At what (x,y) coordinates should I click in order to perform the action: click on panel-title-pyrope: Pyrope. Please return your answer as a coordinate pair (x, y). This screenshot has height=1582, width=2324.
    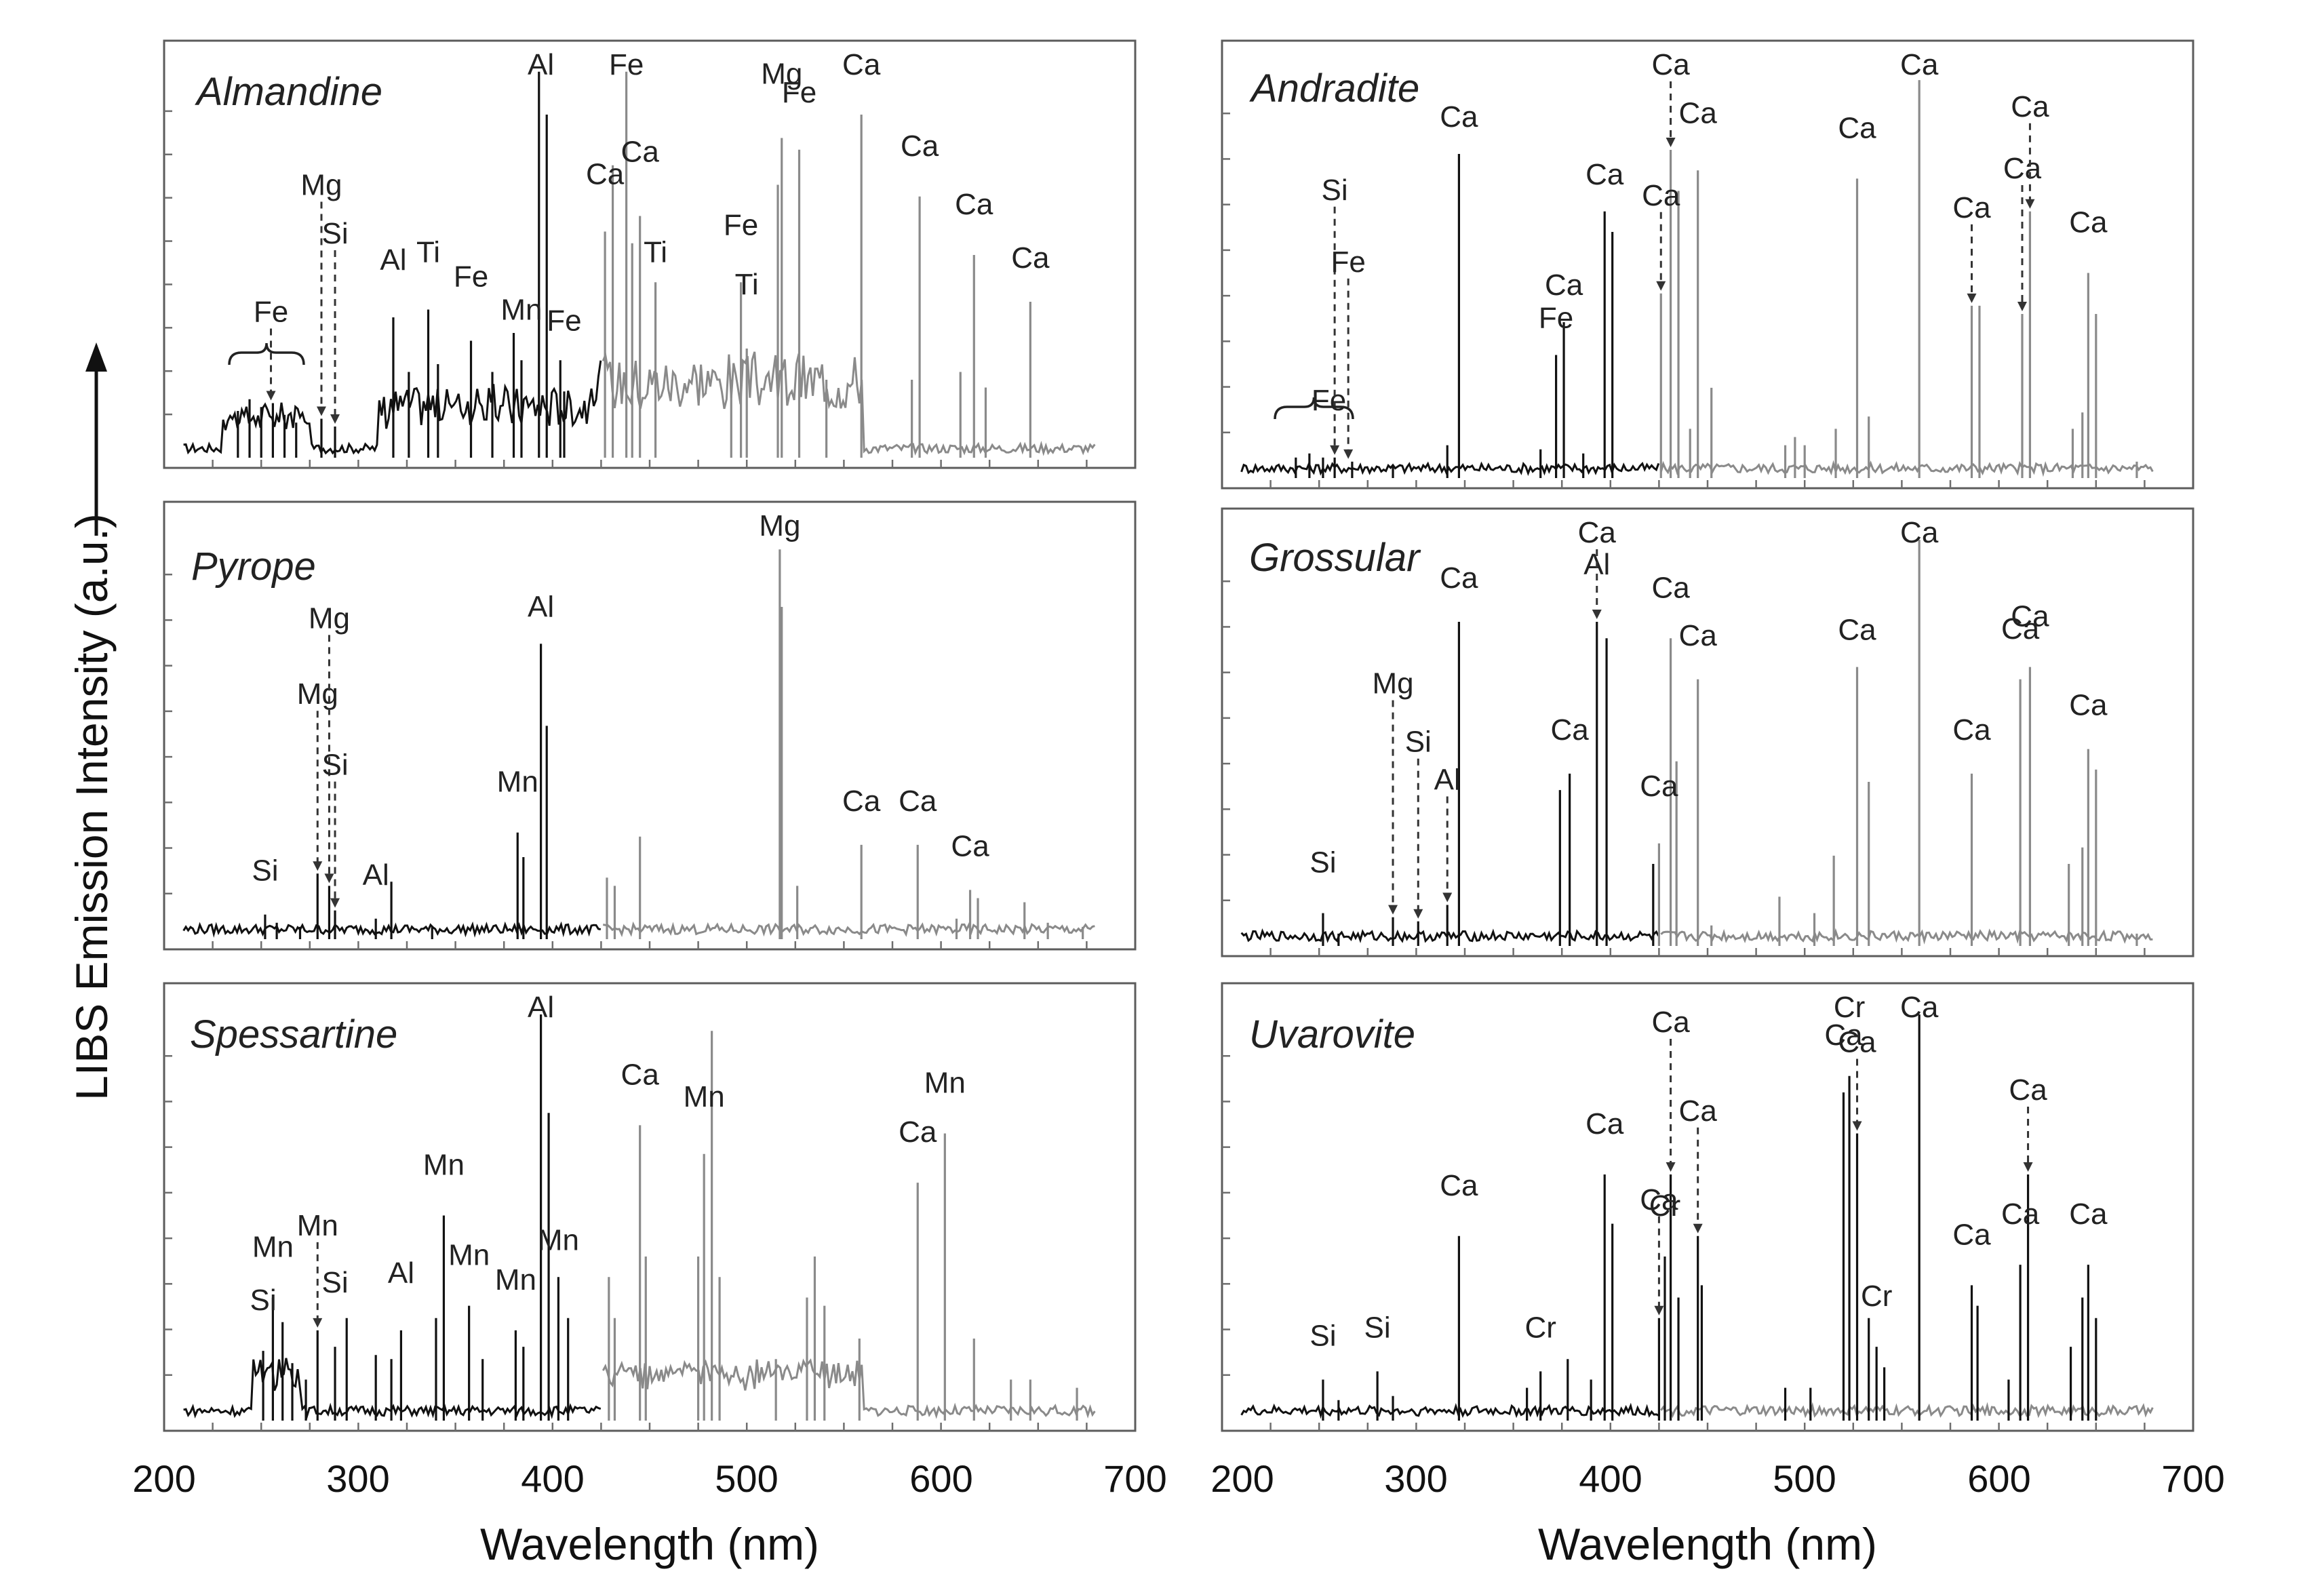
    Looking at the image, I should click on (253, 567).